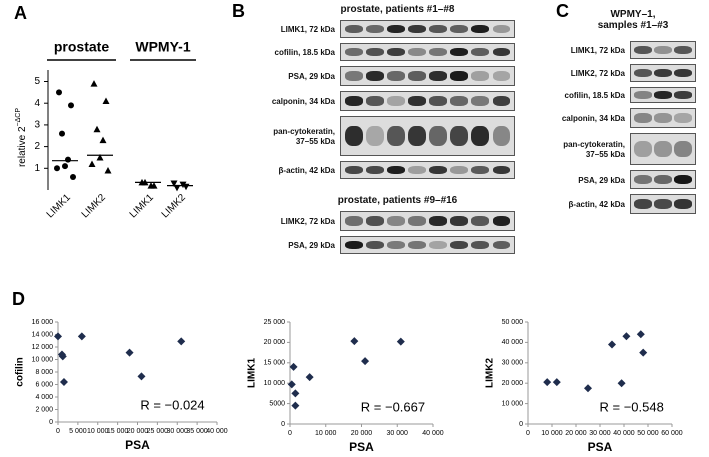  What do you see at coordinates (513, 322) in the screenshot?
I see `y-tick-label: 50 000` at bounding box center [513, 322].